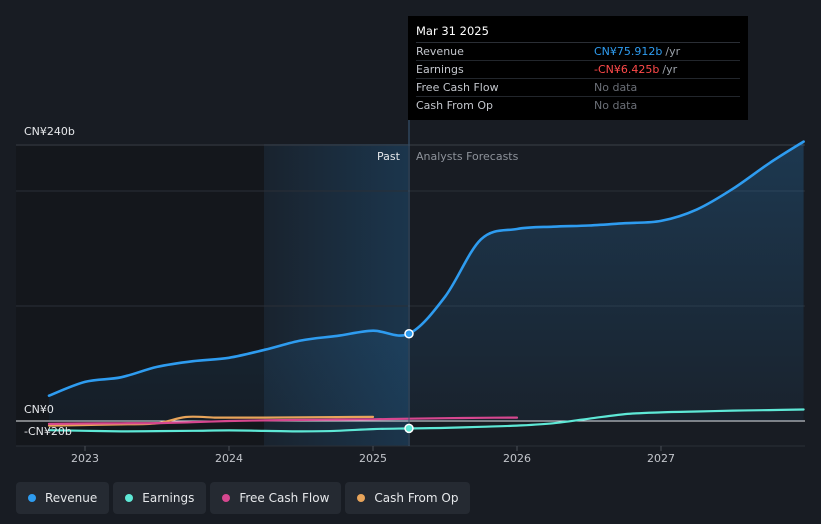  Describe the element at coordinates (409, 381) in the screenshot. I see `markers` at that location.